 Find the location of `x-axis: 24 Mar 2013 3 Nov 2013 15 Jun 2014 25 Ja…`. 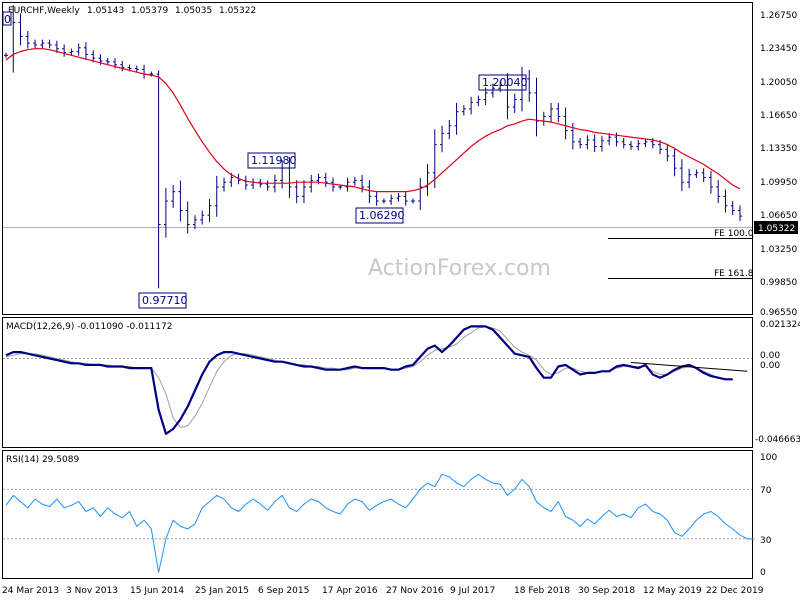

x-axis: 24 Mar 2013 3 Nov 2013 15 Jun 2014 25 Ja… is located at coordinates (383, 591).